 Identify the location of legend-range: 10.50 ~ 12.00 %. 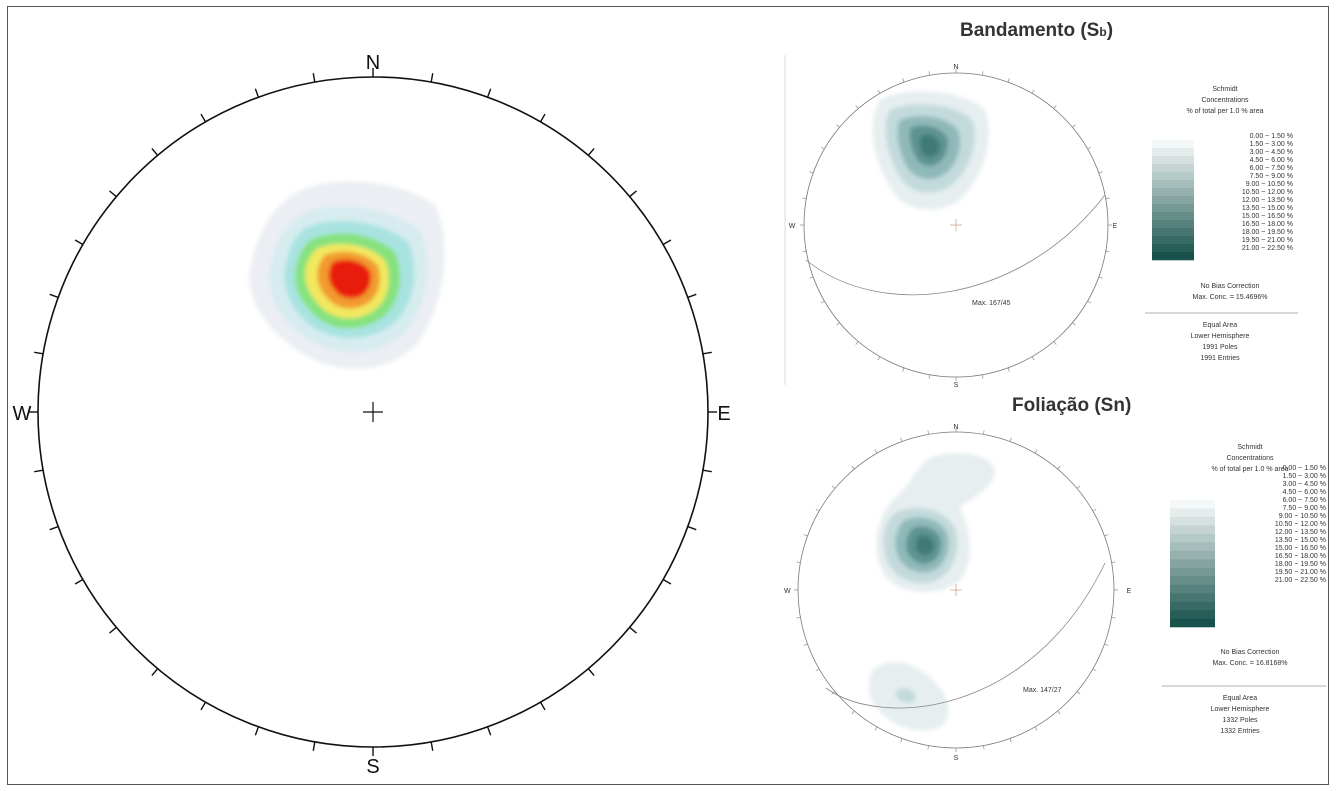
(1300, 524).